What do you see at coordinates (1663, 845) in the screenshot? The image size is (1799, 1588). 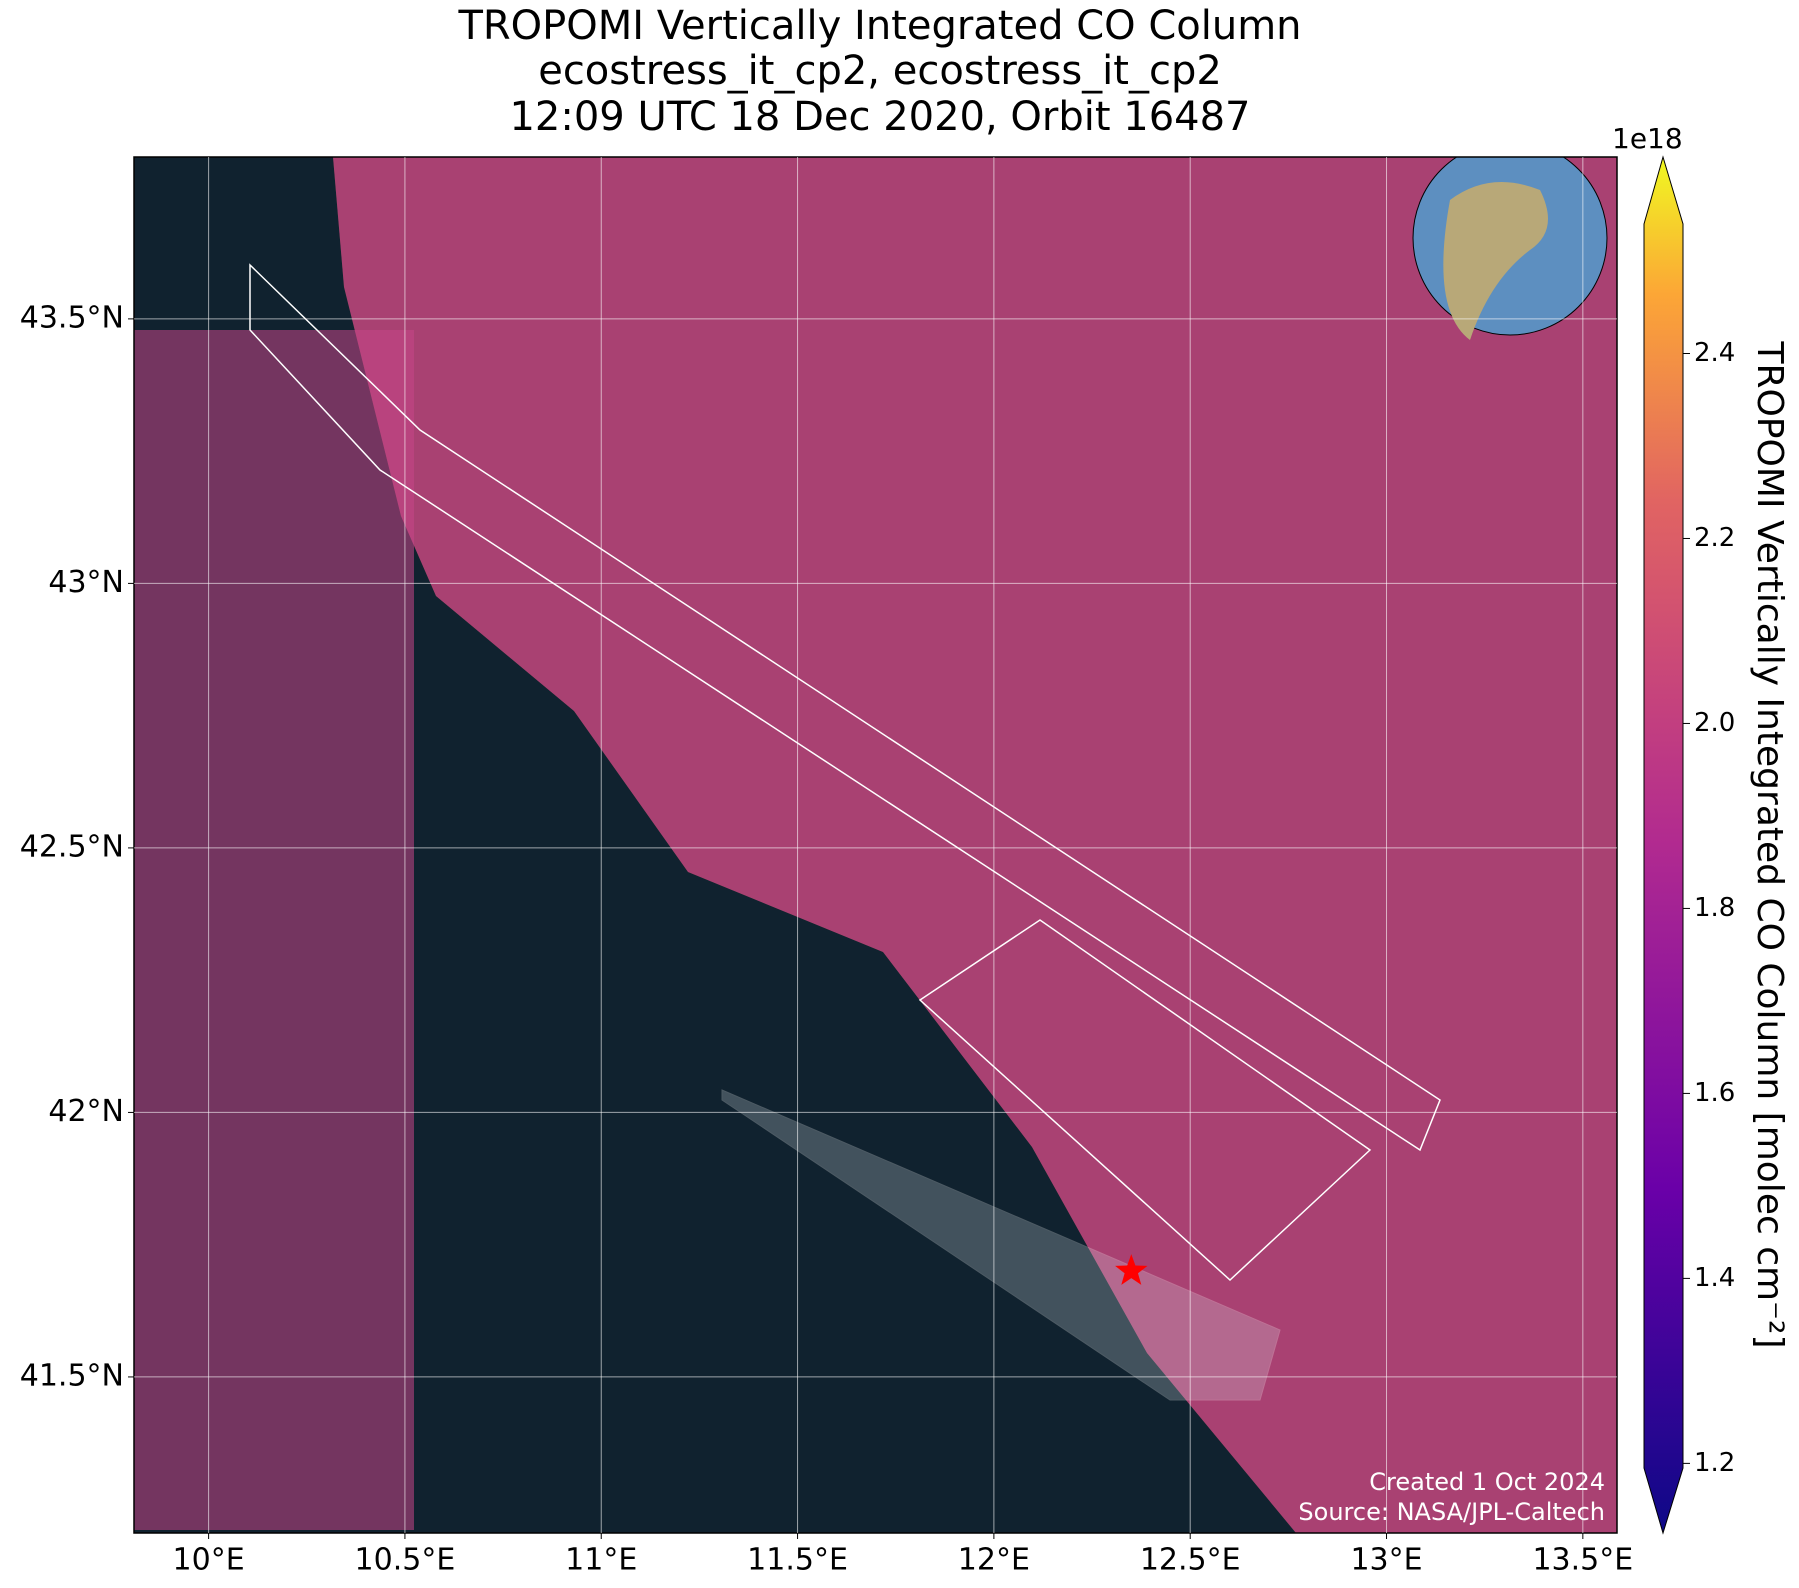 I see `colorbar-body` at bounding box center [1663, 845].